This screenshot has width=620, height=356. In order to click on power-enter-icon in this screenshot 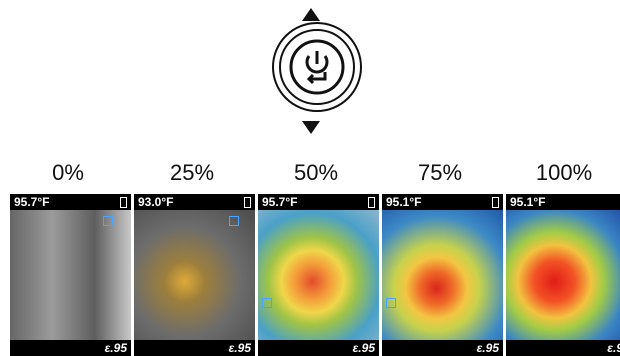, I will do `click(317, 67)`.